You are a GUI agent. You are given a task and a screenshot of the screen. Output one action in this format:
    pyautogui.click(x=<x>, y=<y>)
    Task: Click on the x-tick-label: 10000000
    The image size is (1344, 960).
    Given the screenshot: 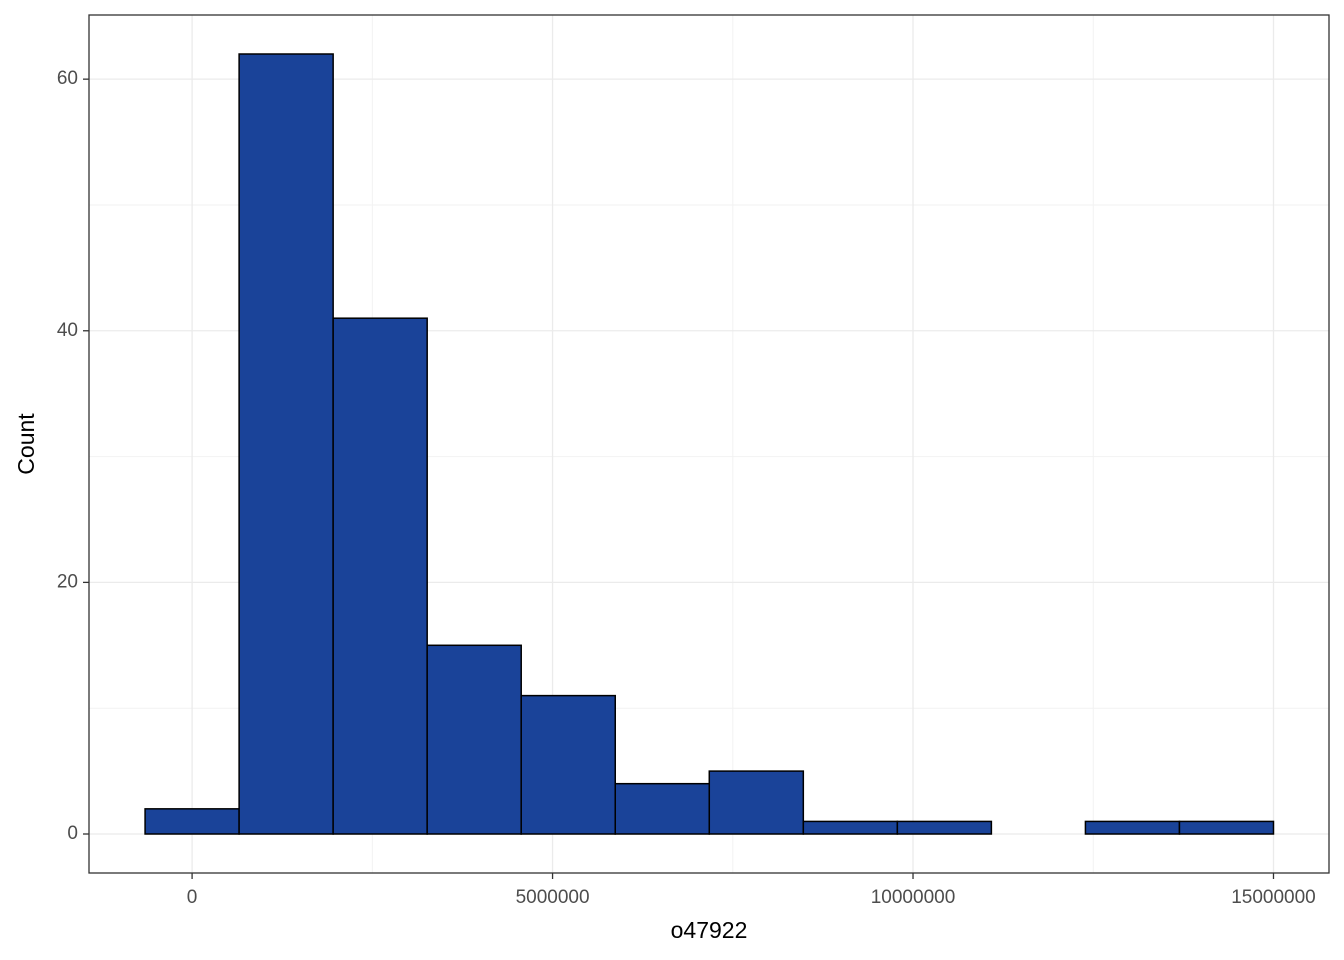 What is the action you would take?
    pyautogui.click(x=913, y=897)
    